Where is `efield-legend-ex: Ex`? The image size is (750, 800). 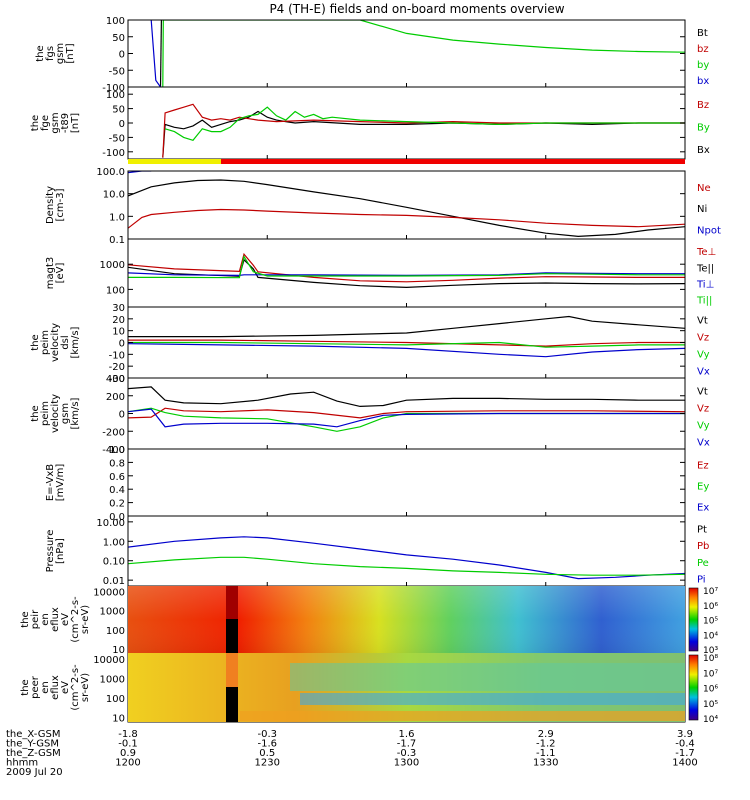 efield-legend-ex: Ex is located at coordinates (703, 508).